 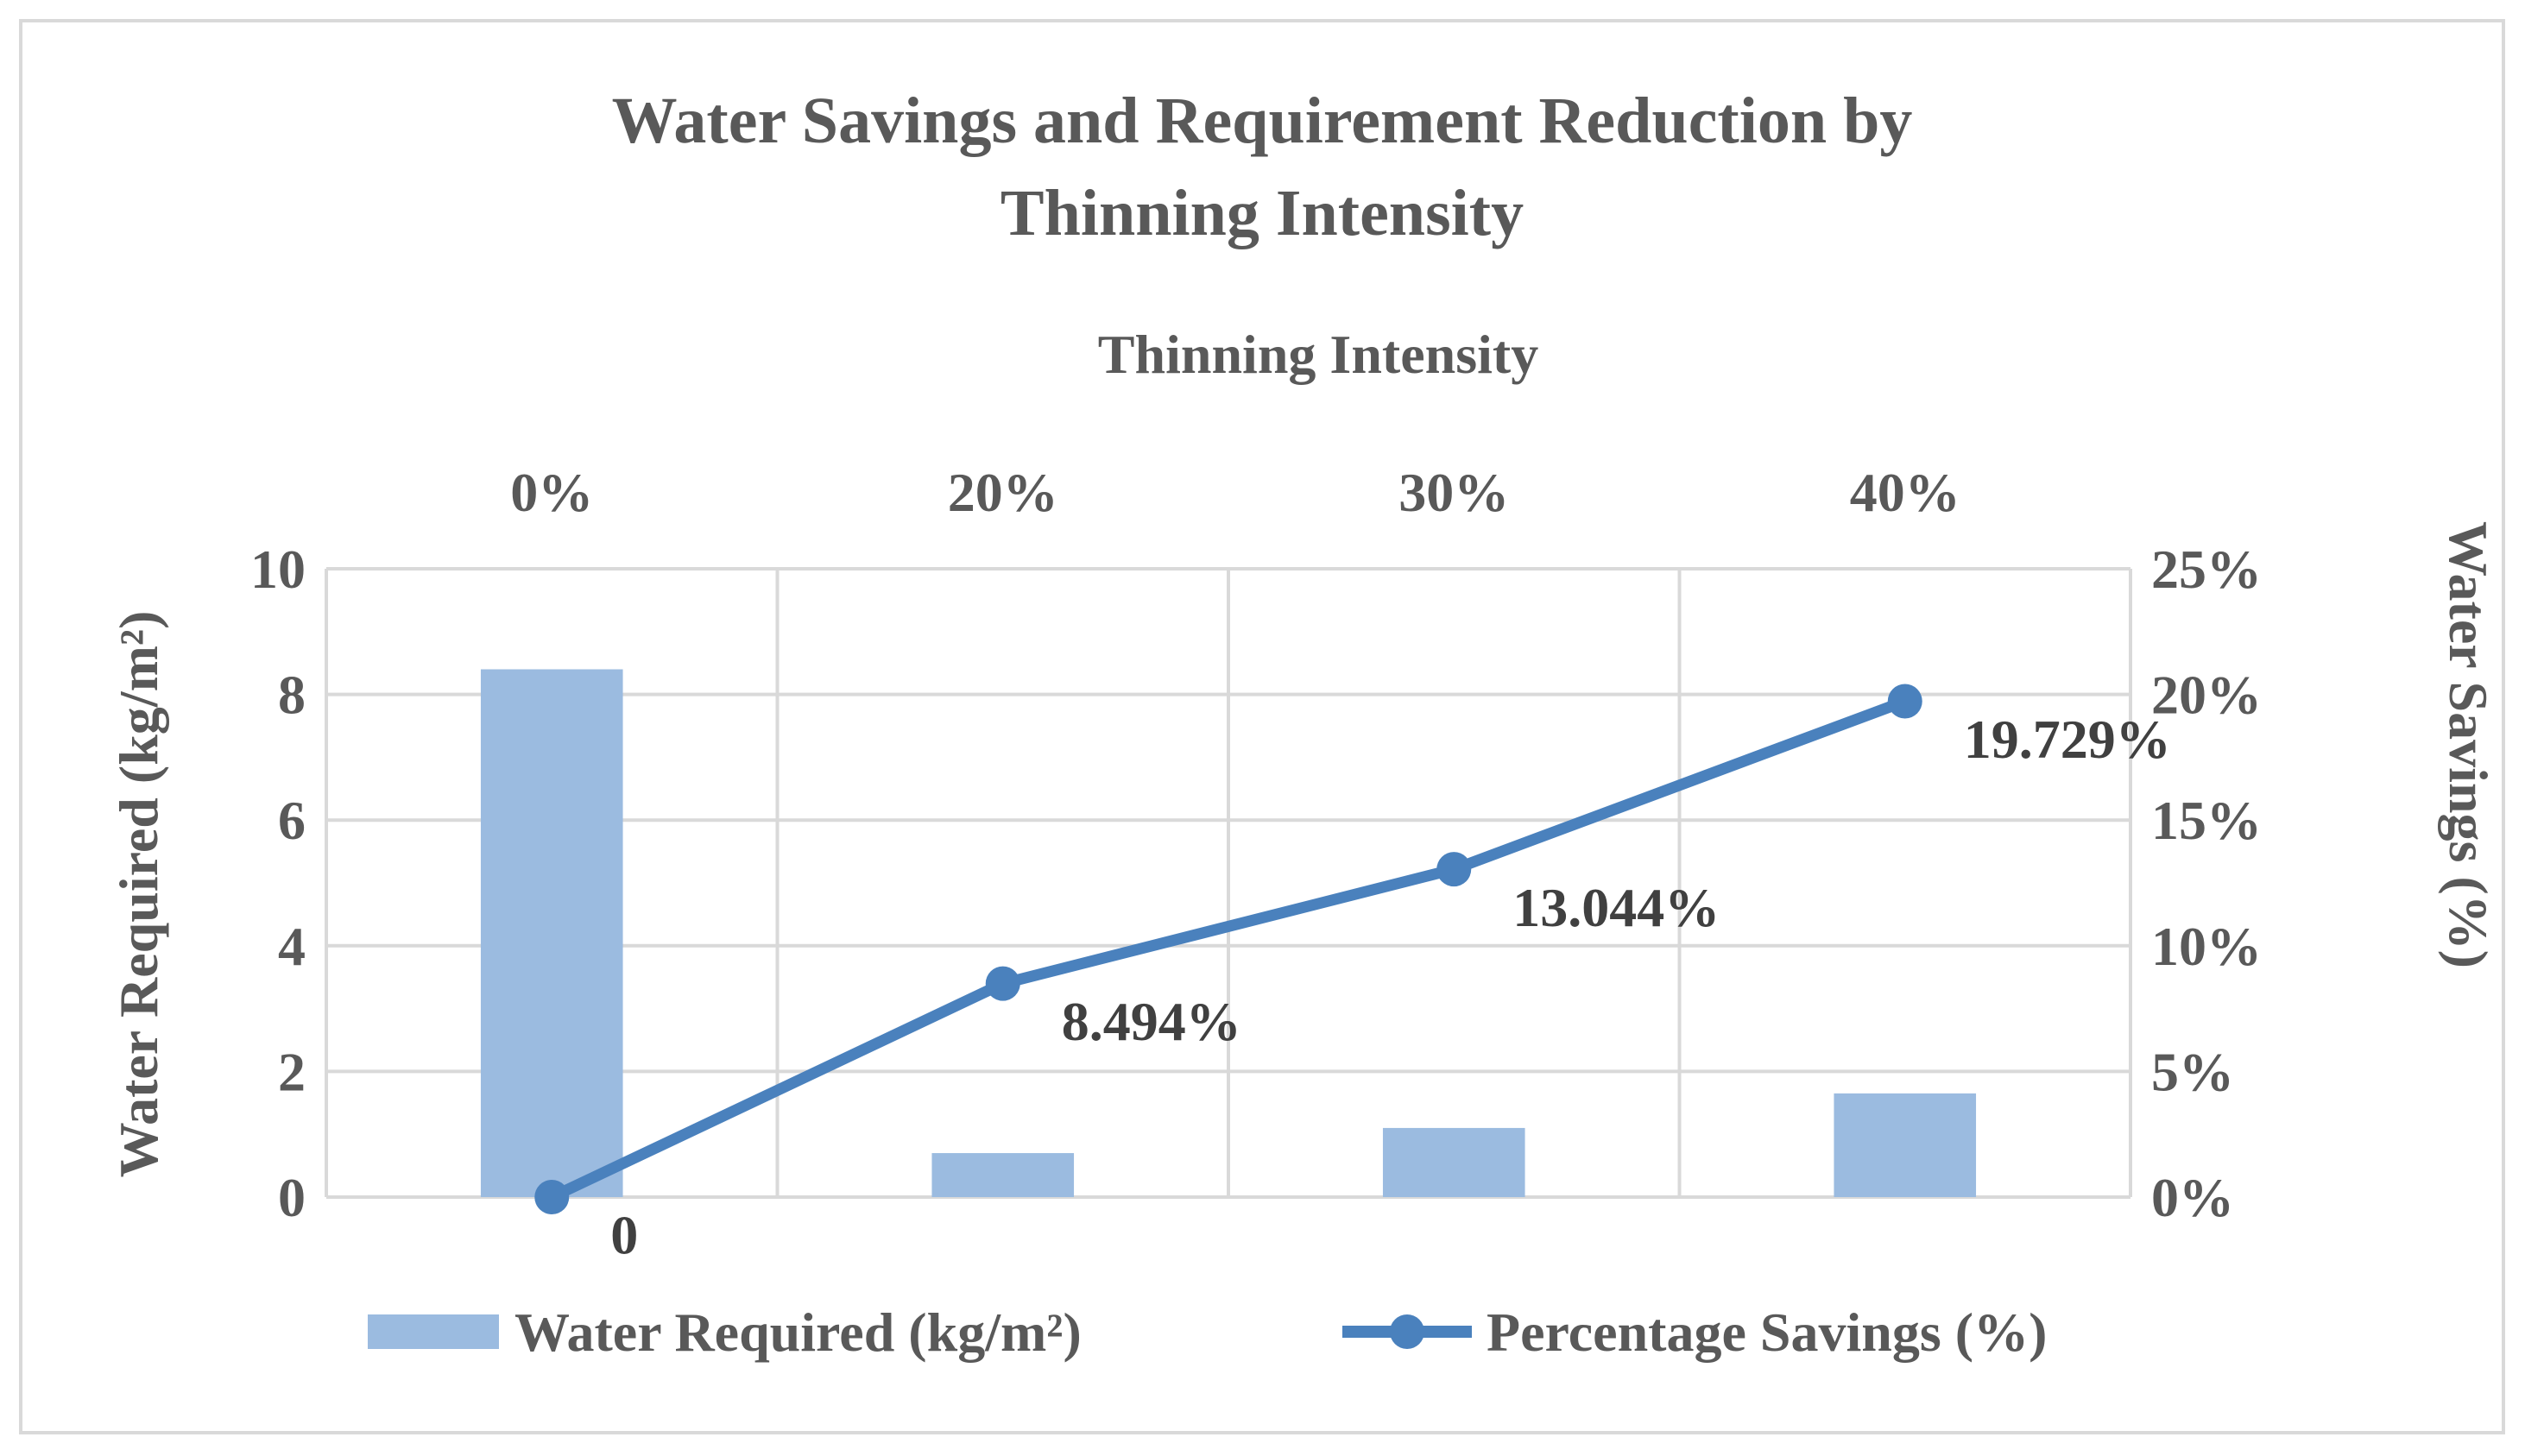 I want to click on x-tick-label: 20%, so click(x=1003, y=493).